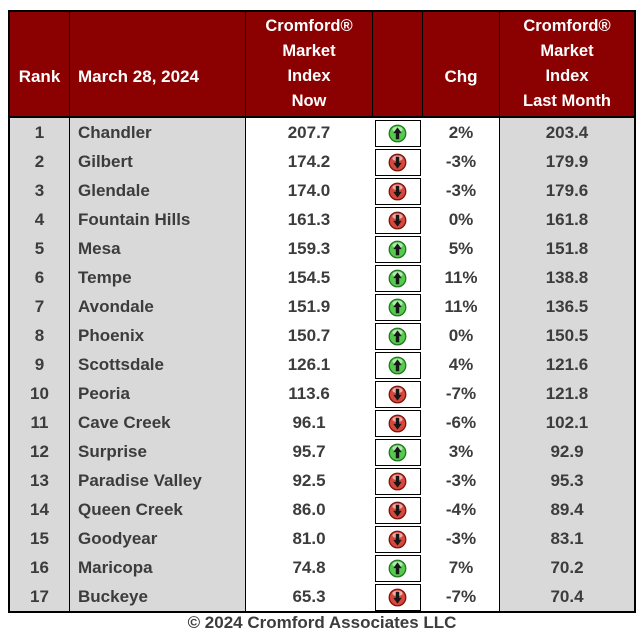 This screenshot has width=644, height=638. Describe the element at coordinates (309, 451) in the screenshot. I see `index-now-cell: 95.7` at that location.